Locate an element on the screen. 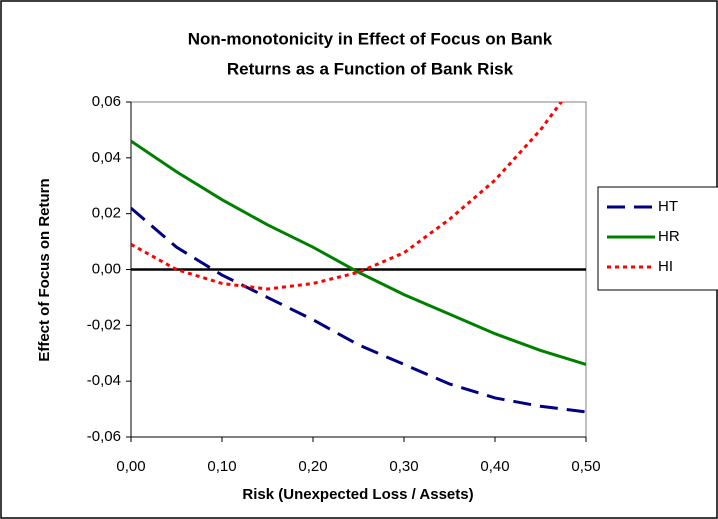 This screenshot has width=718, height=519. legend-label: HI is located at coordinates (665, 266).